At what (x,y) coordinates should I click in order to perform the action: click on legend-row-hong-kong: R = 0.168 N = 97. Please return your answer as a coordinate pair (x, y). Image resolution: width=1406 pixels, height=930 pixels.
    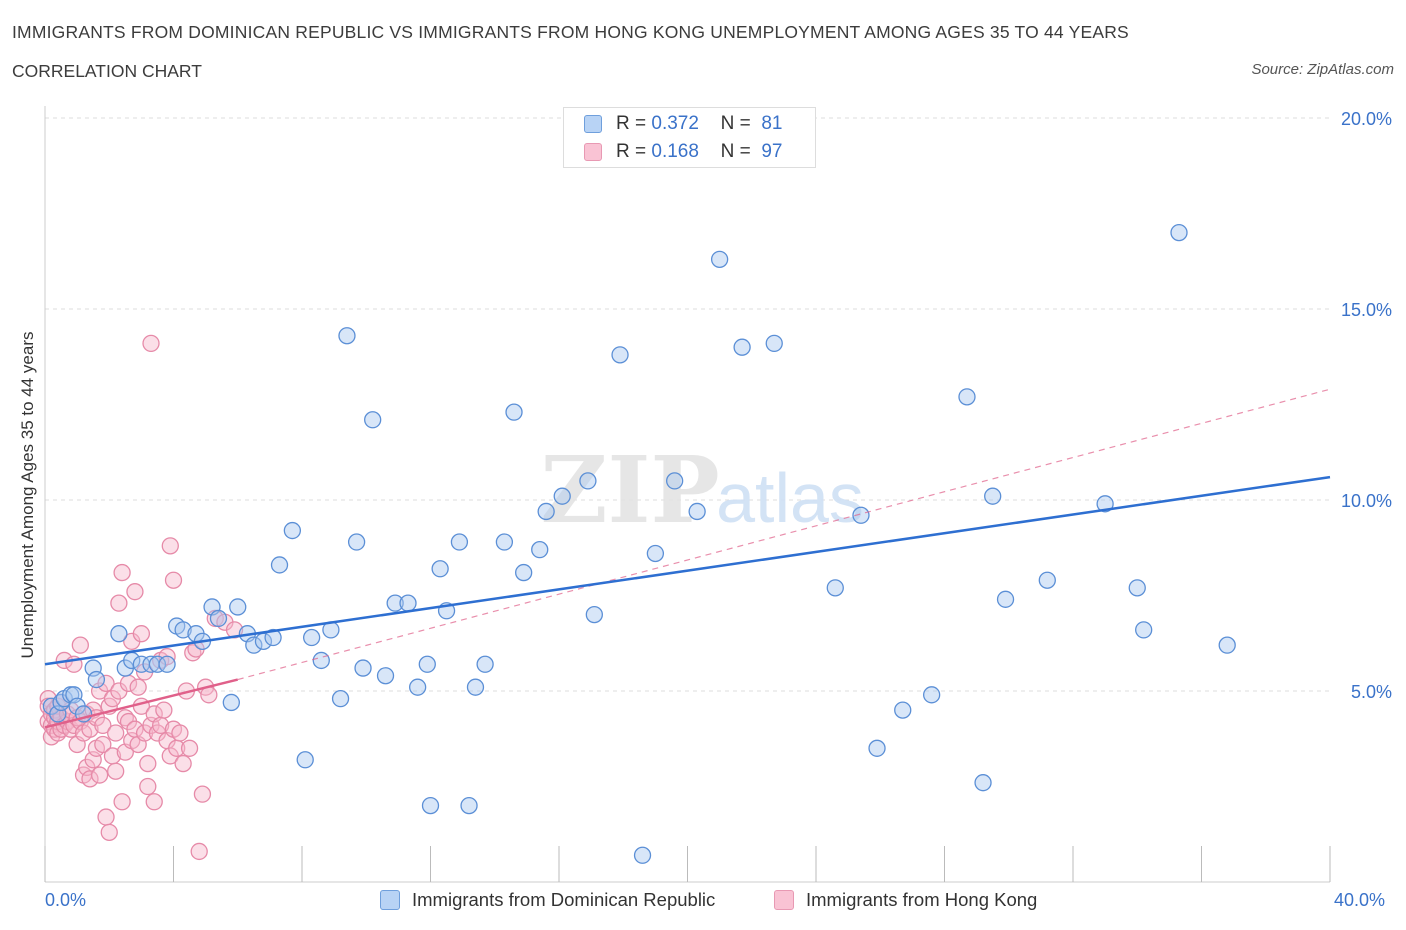
    Looking at the image, I should click on (683, 152).